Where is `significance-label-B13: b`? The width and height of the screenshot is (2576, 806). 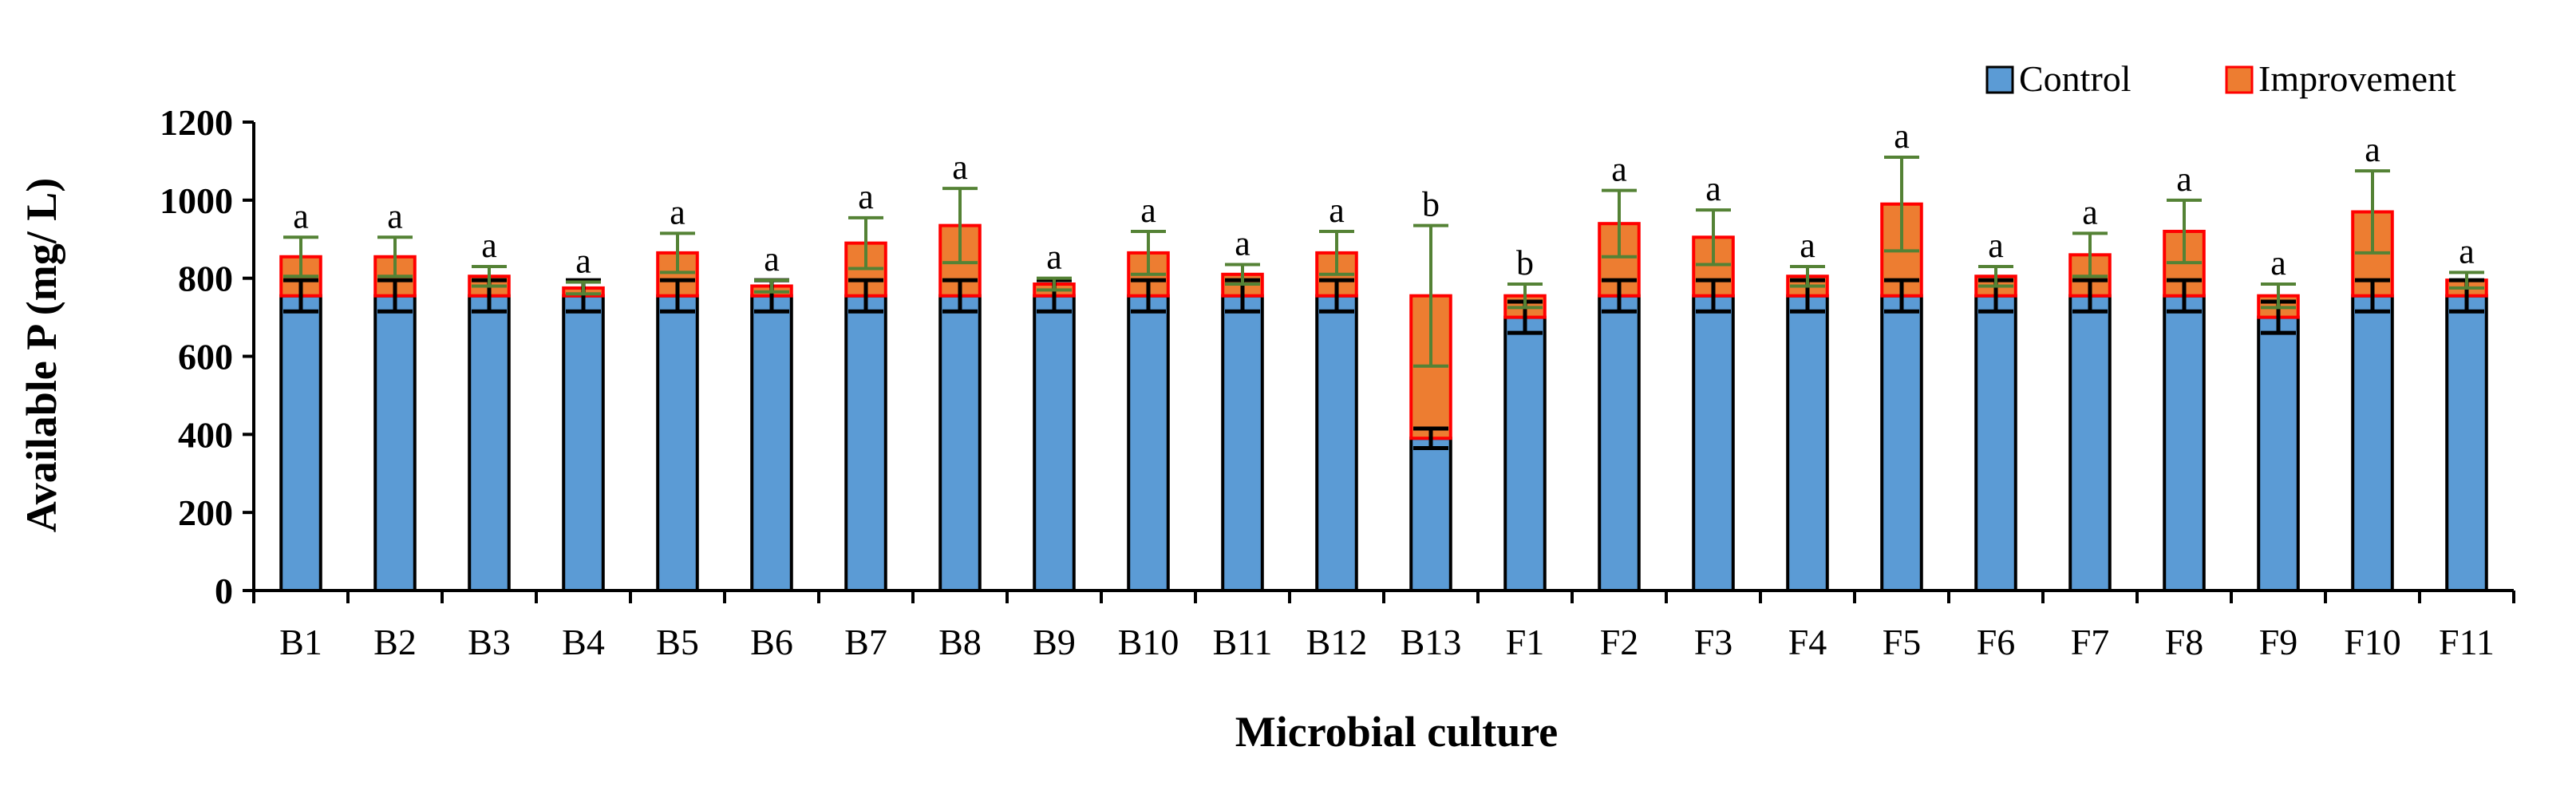 significance-label-B13: b is located at coordinates (1431, 204).